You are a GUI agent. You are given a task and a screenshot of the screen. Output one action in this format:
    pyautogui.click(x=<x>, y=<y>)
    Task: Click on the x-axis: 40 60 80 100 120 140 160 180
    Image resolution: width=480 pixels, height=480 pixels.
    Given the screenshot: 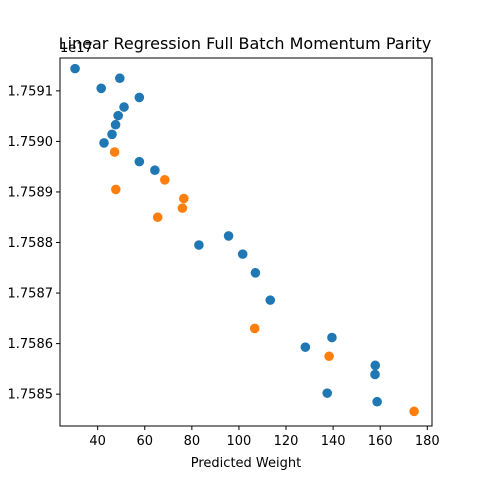 What is the action you would take?
    pyautogui.click(x=264, y=437)
    